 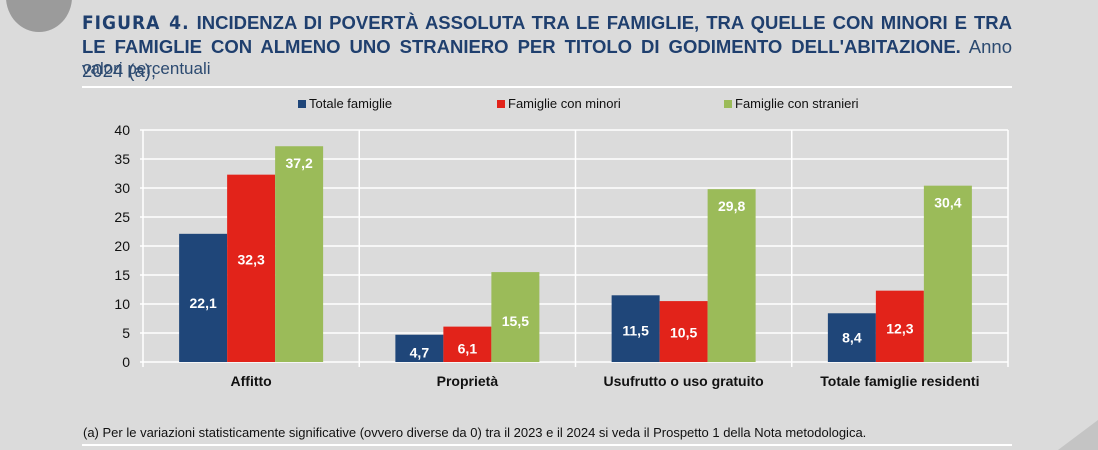 I want to click on legend-item-minori: Famiglie con minori, so click(x=559, y=103).